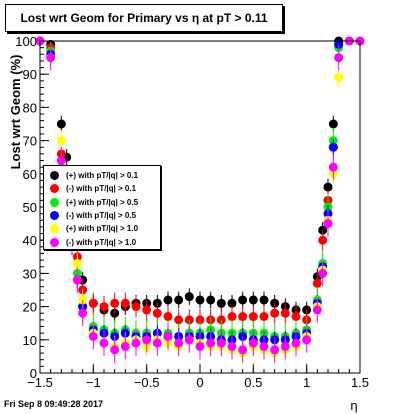 The image size is (400, 414). Describe the element at coordinates (54, 404) in the screenshot. I see `timestamp-footer: Fri Sep 8 09:49:28 2017` at that location.